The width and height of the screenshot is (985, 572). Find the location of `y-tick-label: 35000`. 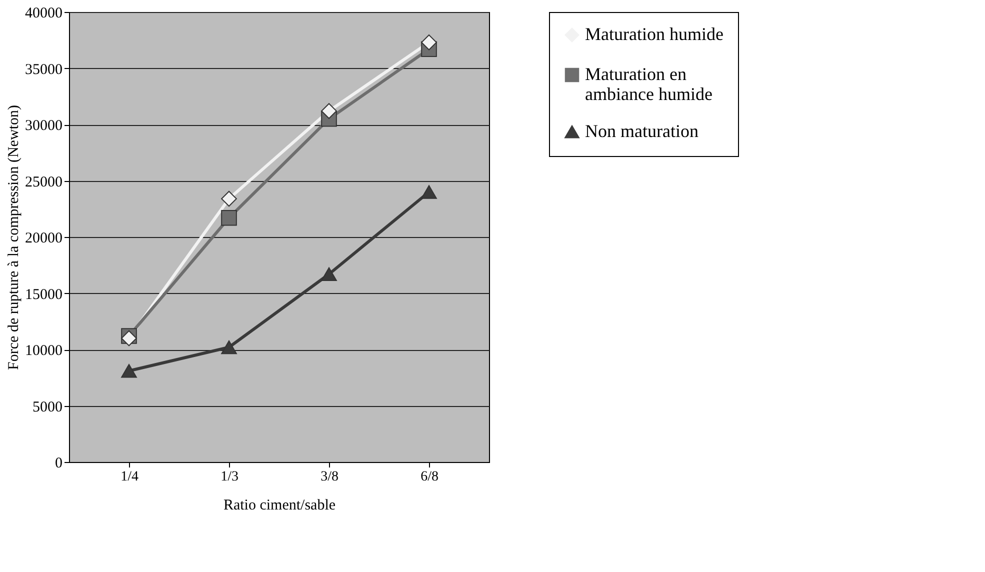

y-tick-label: 35000 is located at coordinates (43, 70).